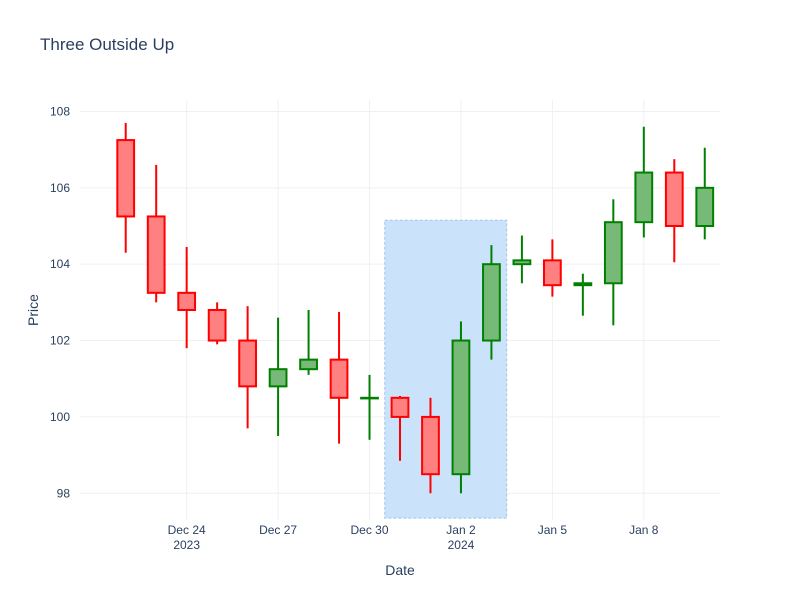  What do you see at coordinates (400, 570) in the screenshot?
I see `x-axis-title: Date` at bounding box center [400, 570].